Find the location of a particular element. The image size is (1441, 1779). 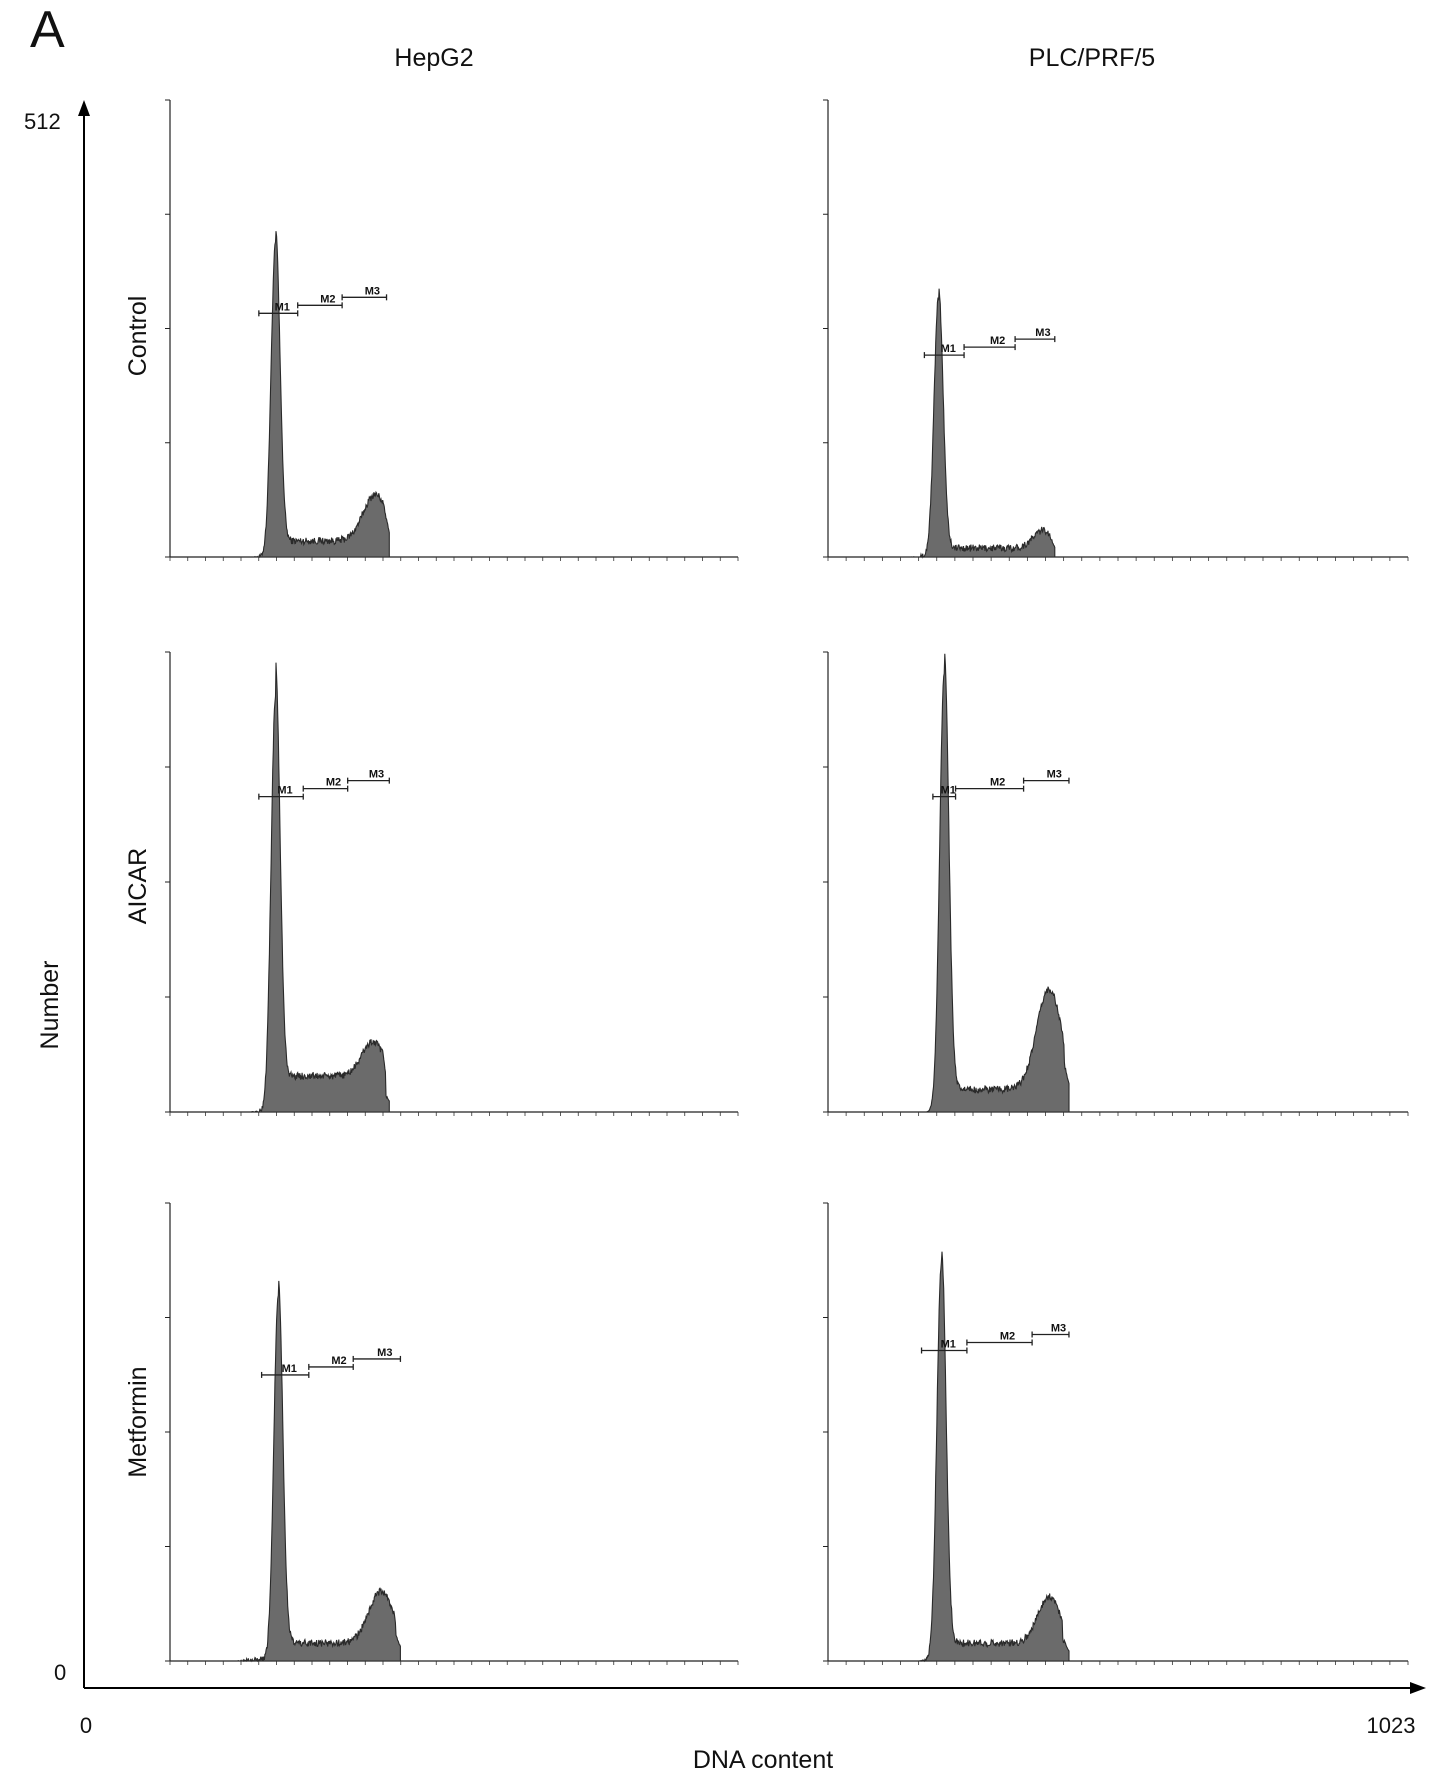

x-axis-label: DNA content is located at coordinates (763, 1760).